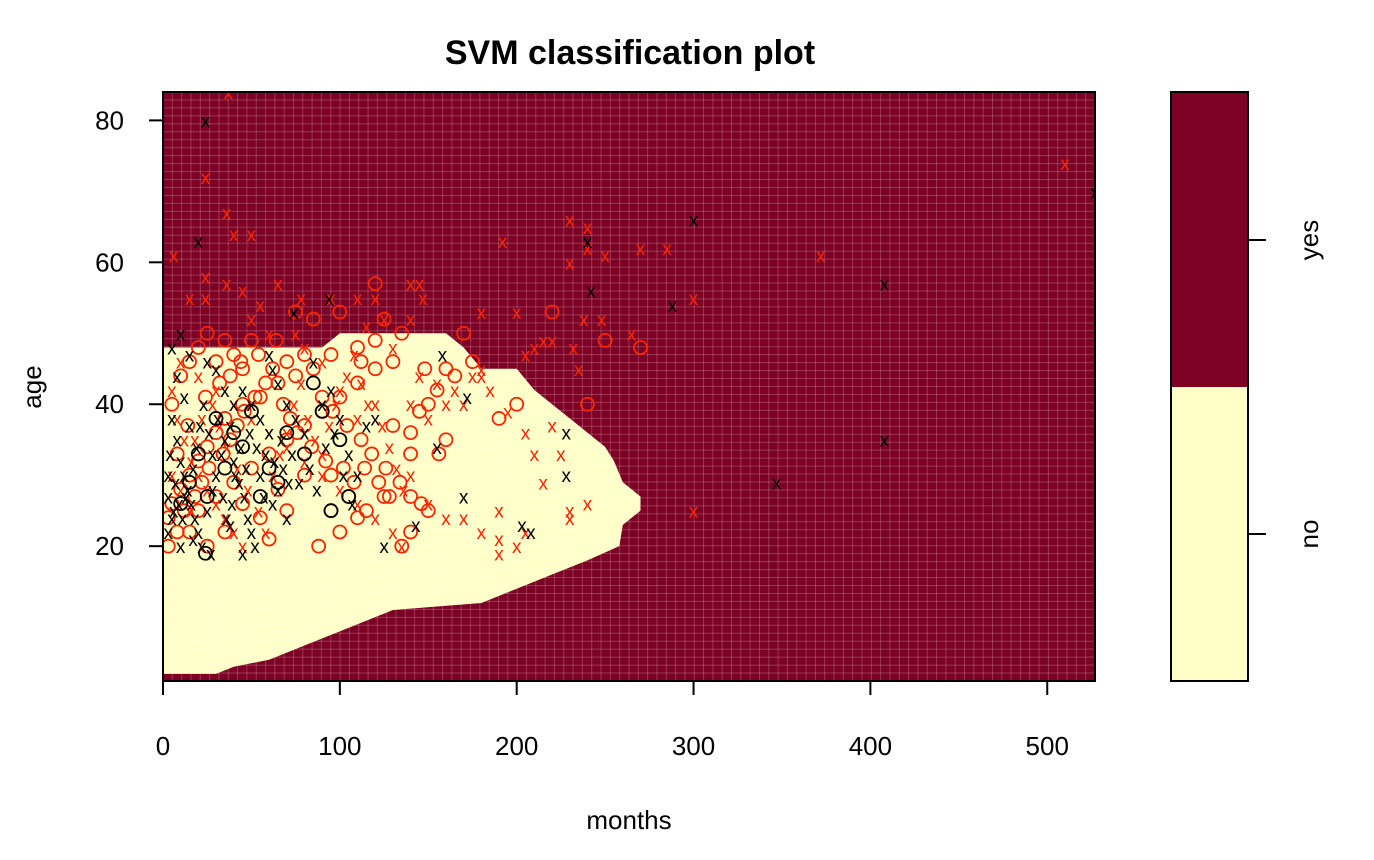 The width and height of the screenshot is (1374, 860). I want to click on x-axis: 0 100 200 300 400 500, so click(612, 720).